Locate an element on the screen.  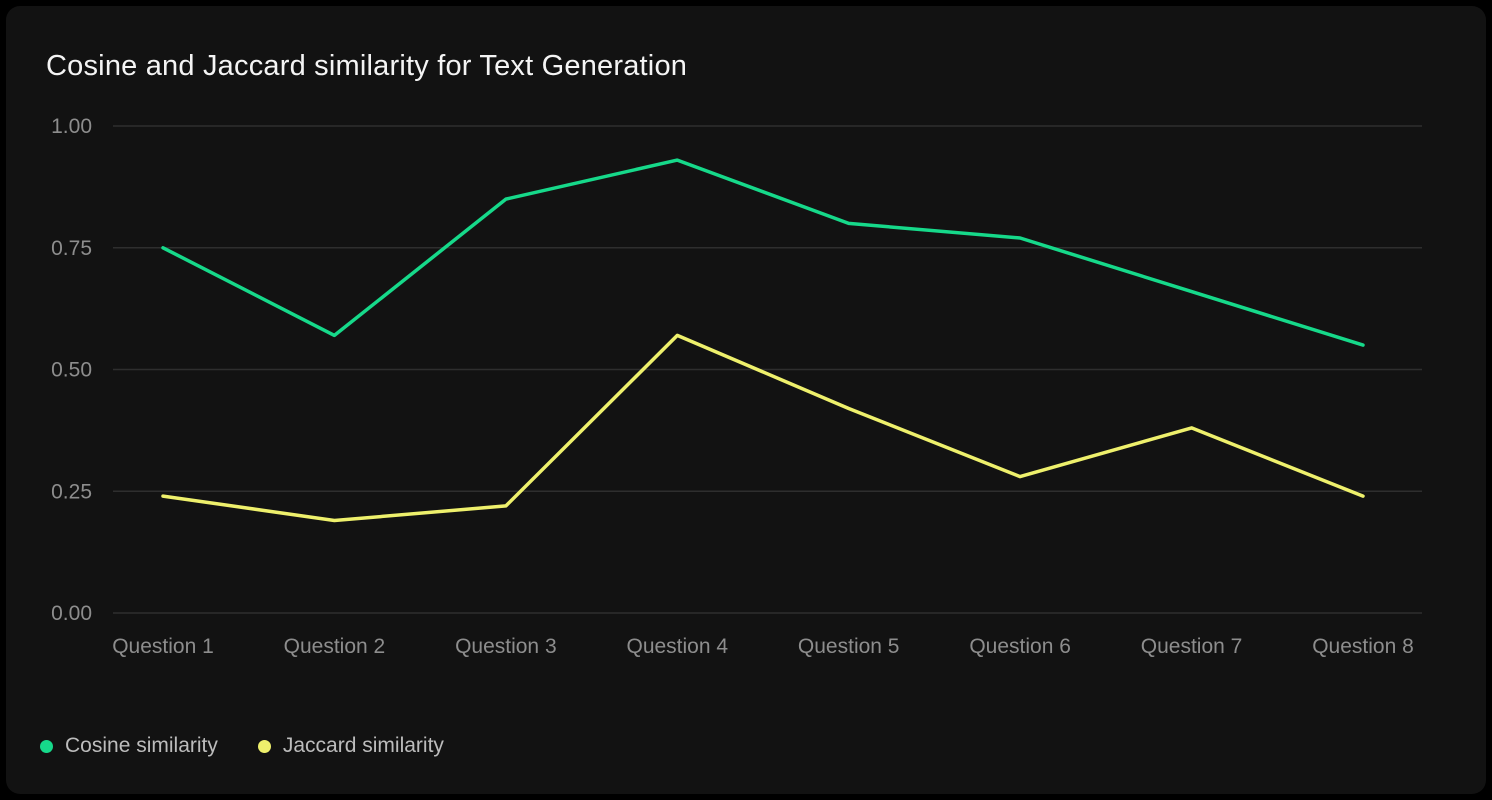
legend-label-cosine-similarity: Cosine similarity is located at coordinates (141, 745).